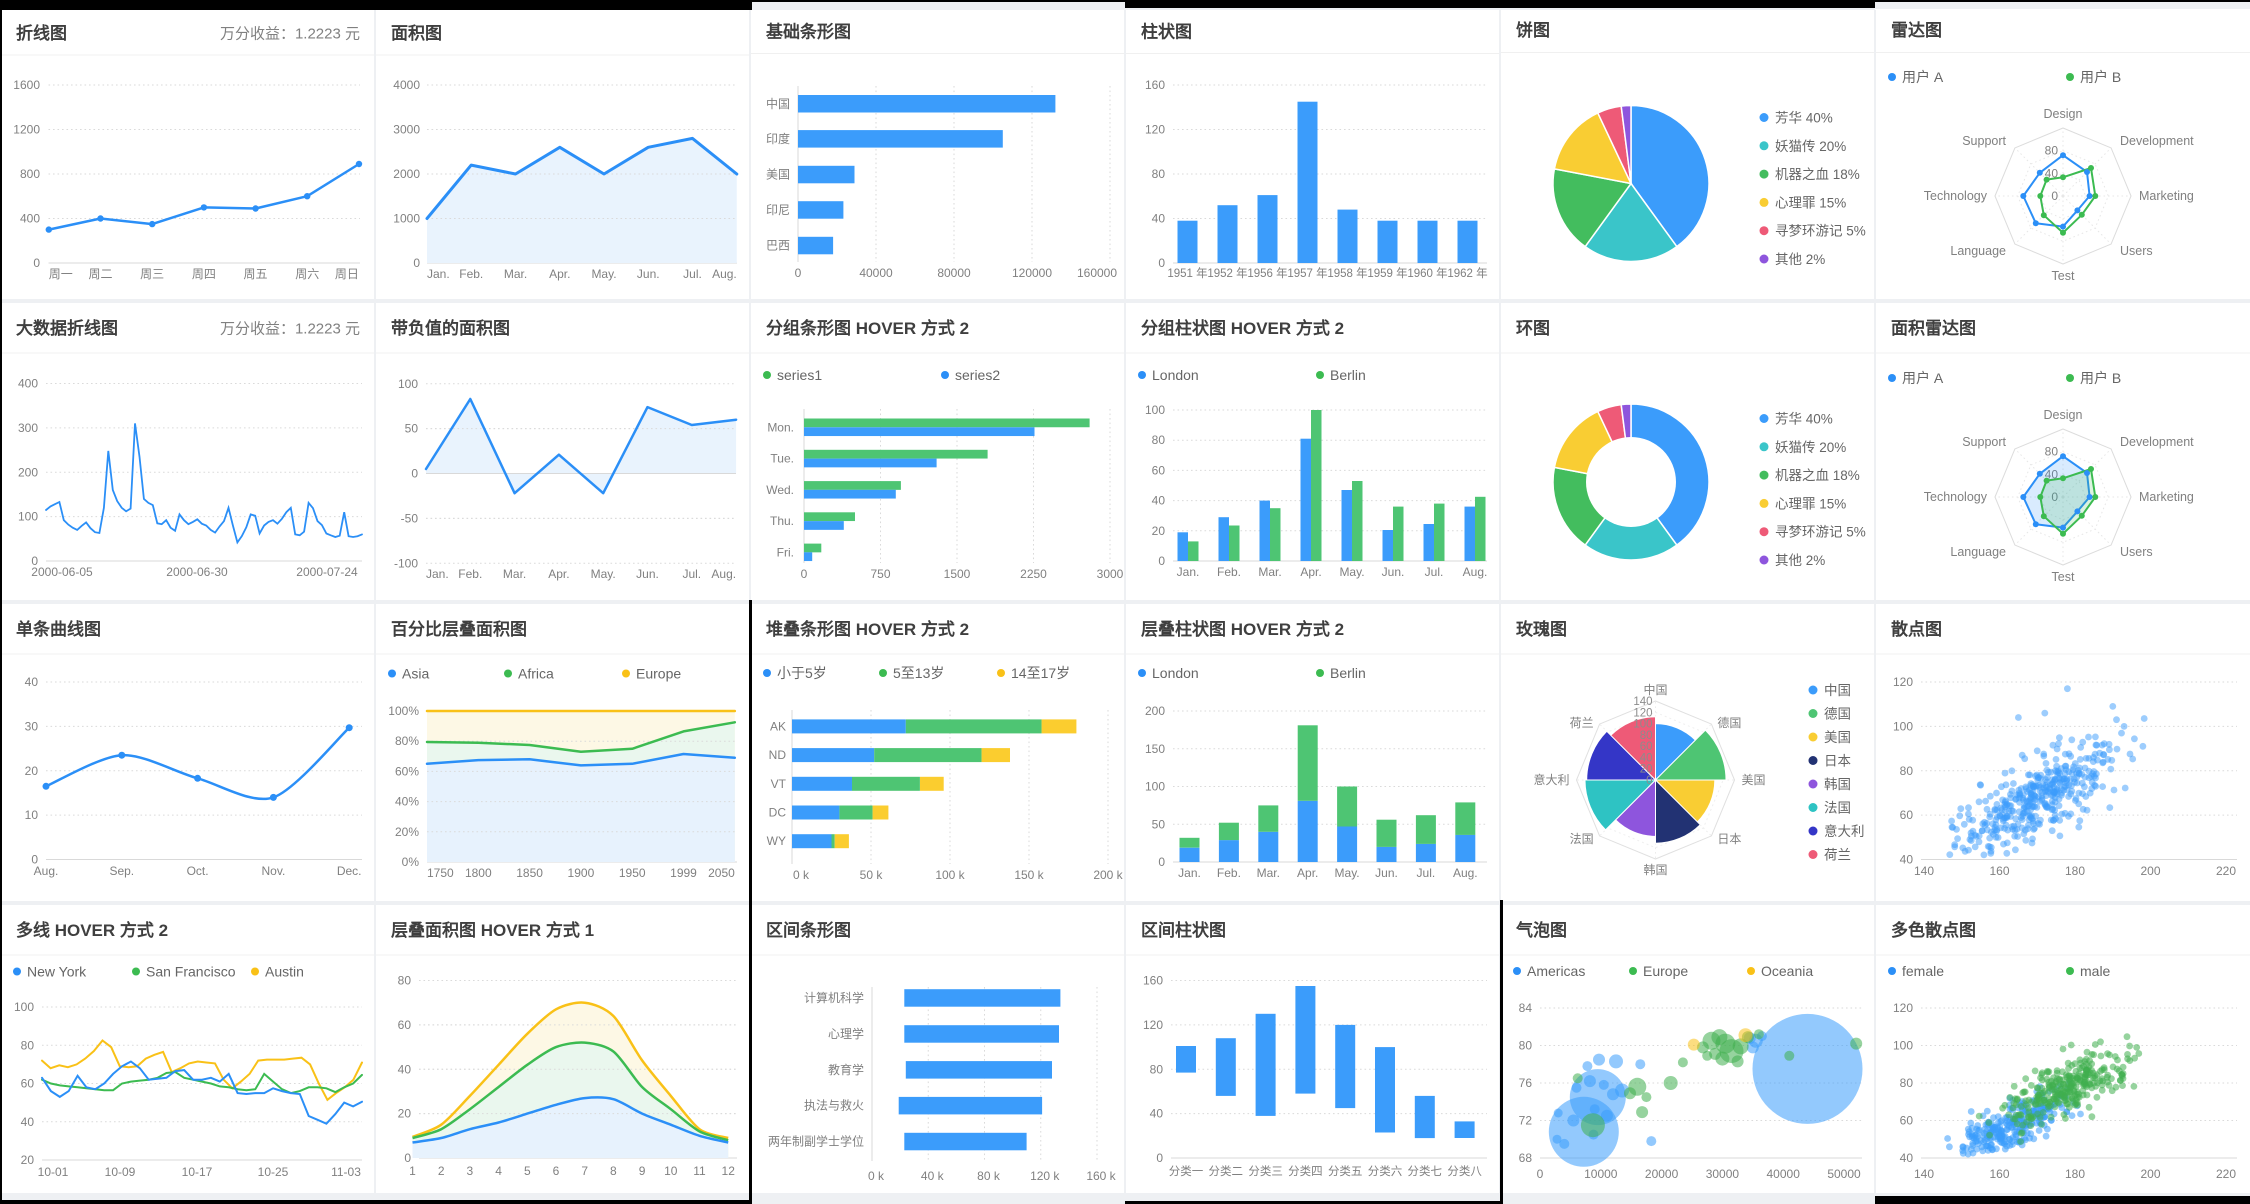  What do you see at coordinates (2157, 141) in the screenshot?
I see `svg-text: Development` at bounding box center [2157, 141].